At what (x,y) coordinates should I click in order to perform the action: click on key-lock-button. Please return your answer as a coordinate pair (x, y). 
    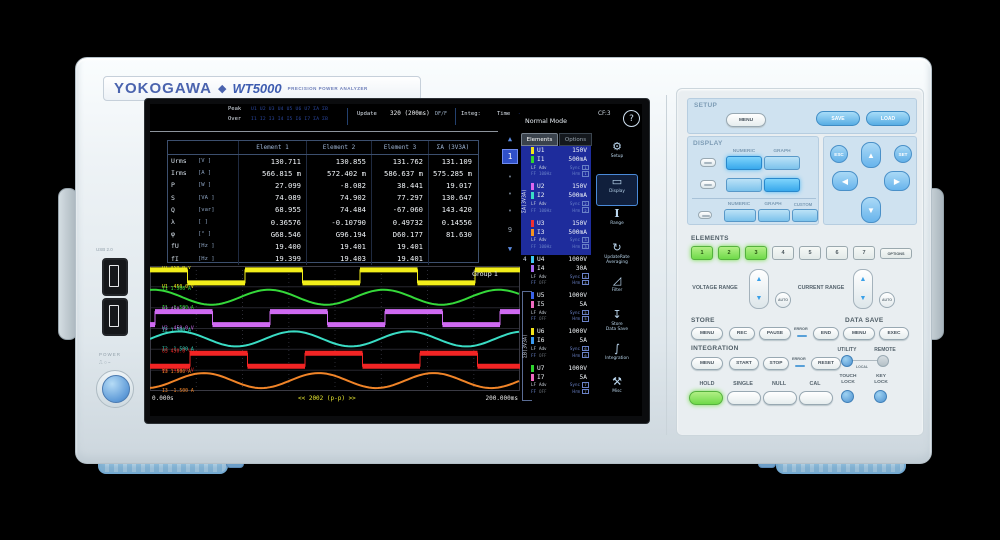
    Looking at the image, I should click on (880, 396).